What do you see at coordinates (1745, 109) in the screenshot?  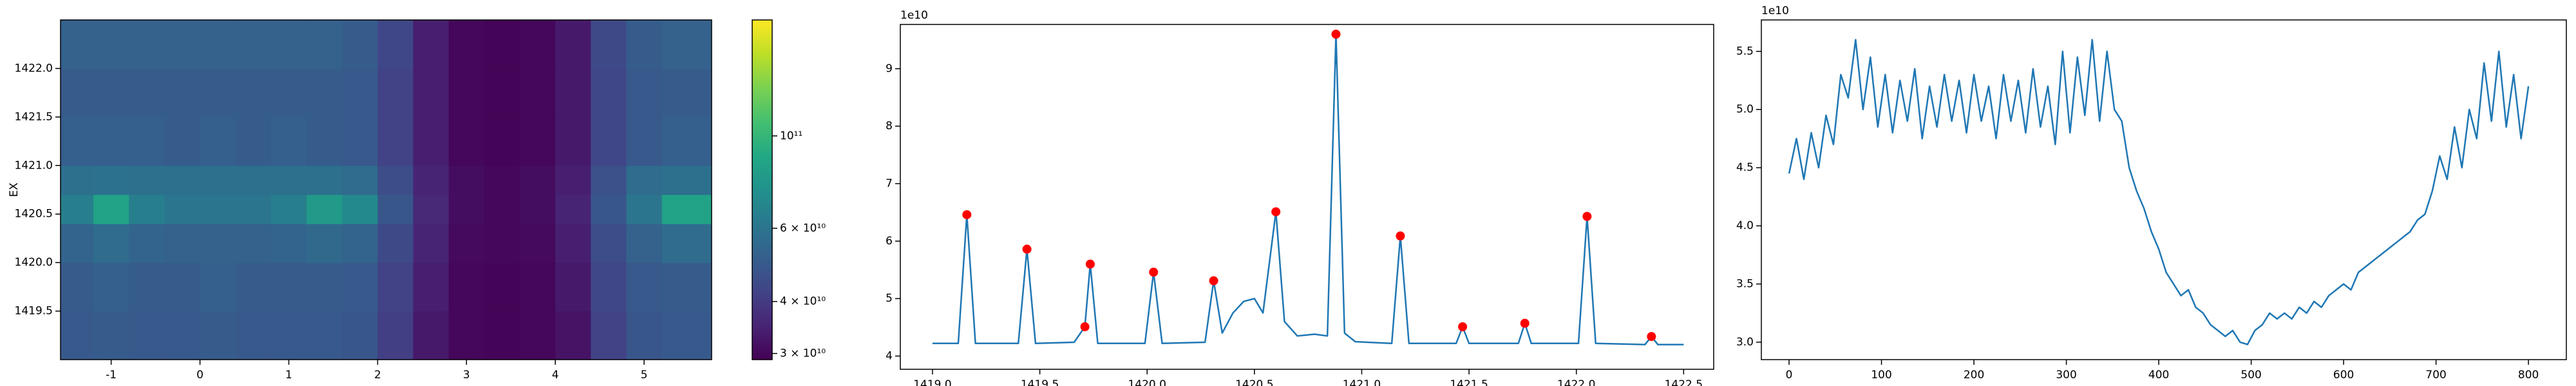 I see `y-tick-label: 5.0` at bounding box center [1745, 109].